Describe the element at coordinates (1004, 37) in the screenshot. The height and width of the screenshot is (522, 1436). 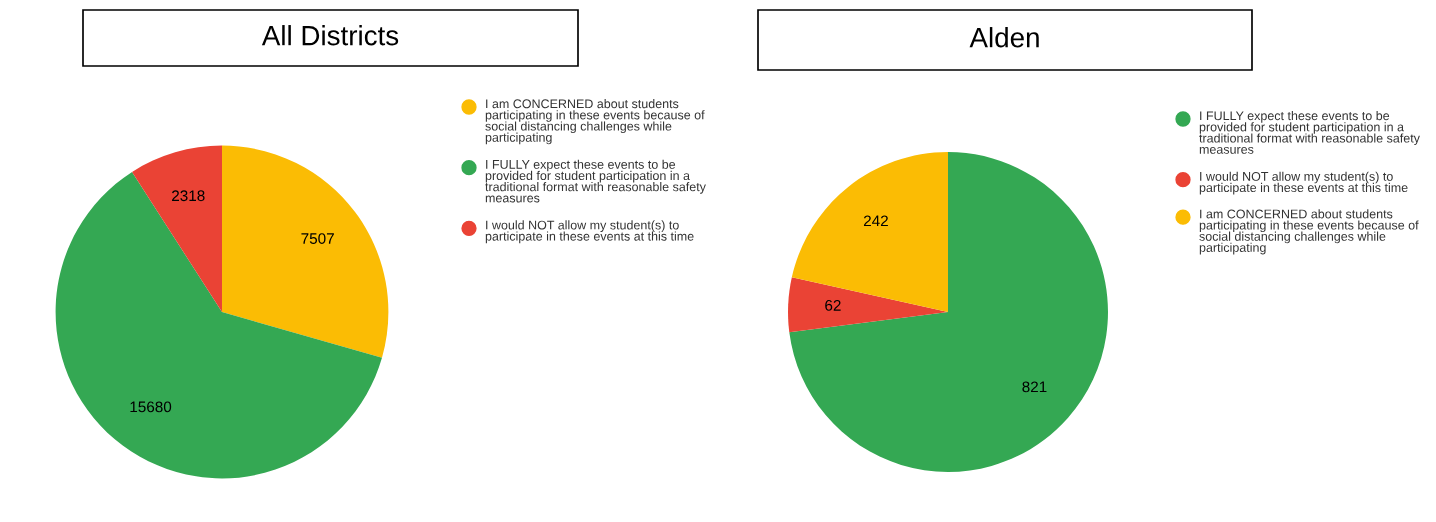
I see `chart-title: Alden` at that location.